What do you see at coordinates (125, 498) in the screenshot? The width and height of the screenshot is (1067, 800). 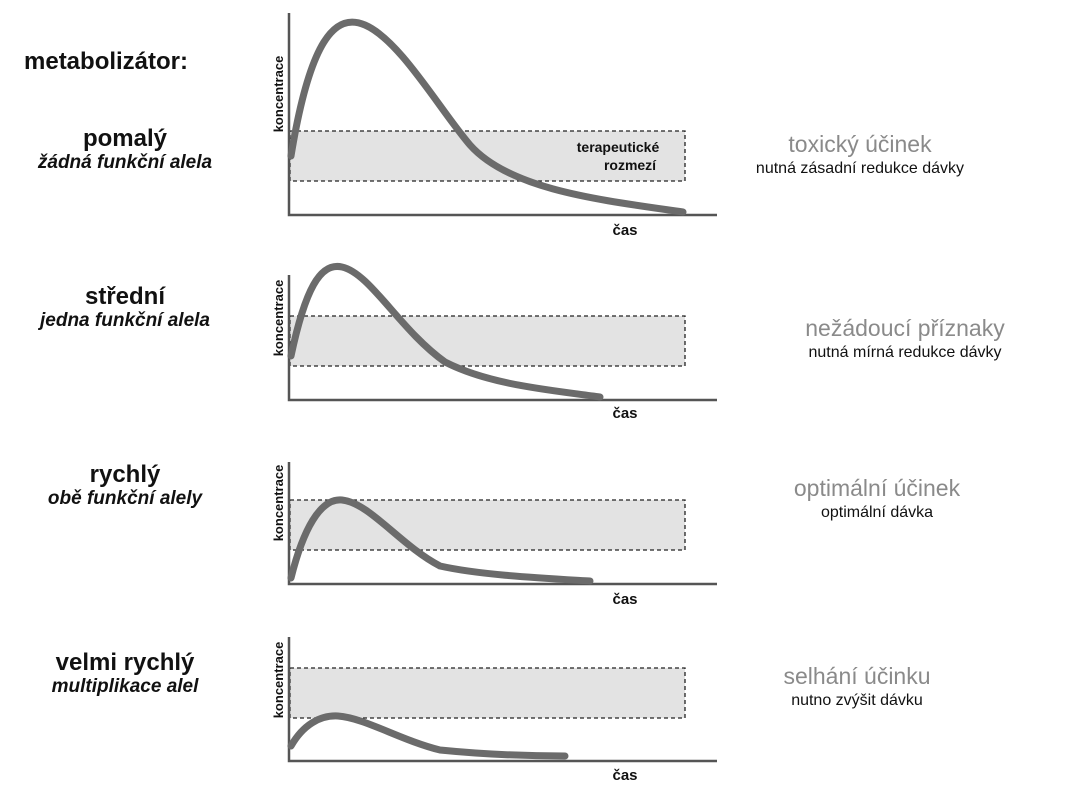 I see `allele-label: obě funkční alely` at bounding box center [125, 498].